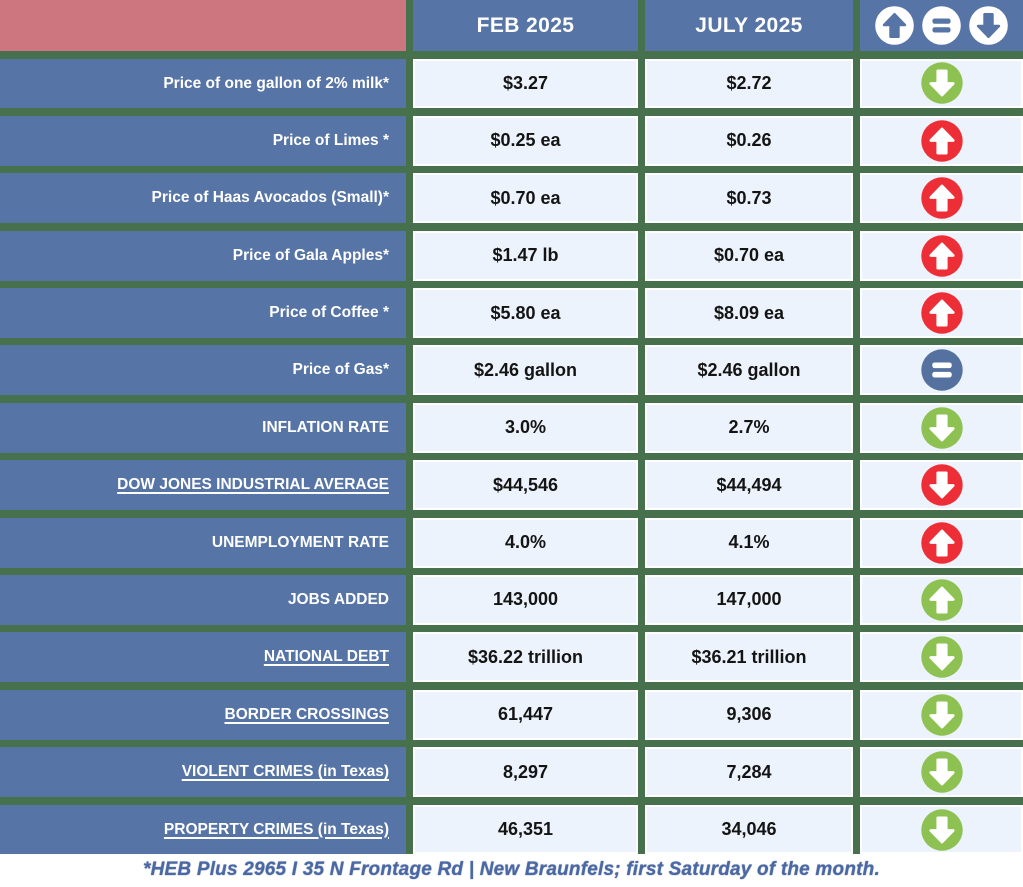 This screenshot has width=1023, height=887. I want to click on july-value-cell: $0.26, so click(749, 140).